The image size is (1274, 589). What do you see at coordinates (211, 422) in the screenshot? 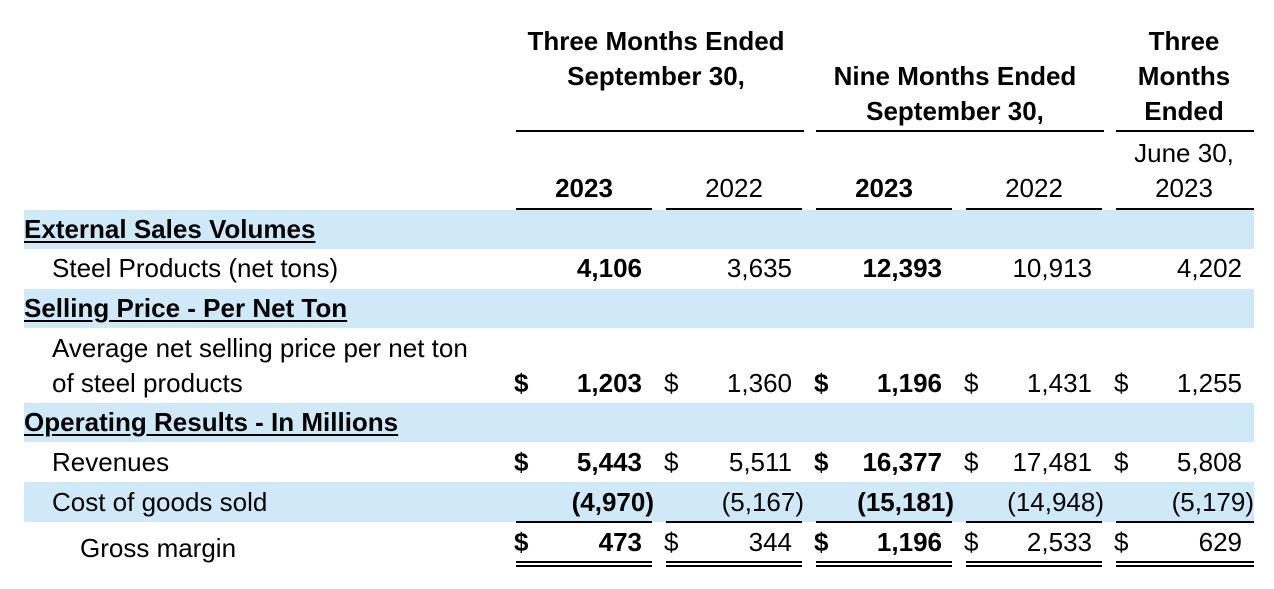
I see `section-heading-operating-results: Operating Results - In Millions` at bounding box center [211, 422].